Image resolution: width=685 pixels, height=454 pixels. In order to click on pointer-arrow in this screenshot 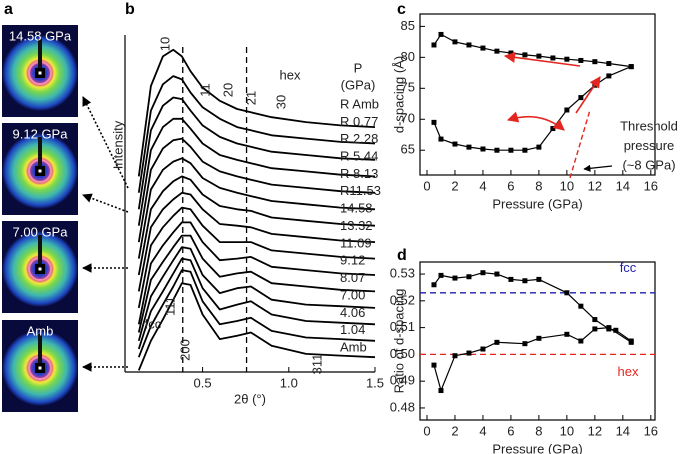, I will do `click(598, 168)`.